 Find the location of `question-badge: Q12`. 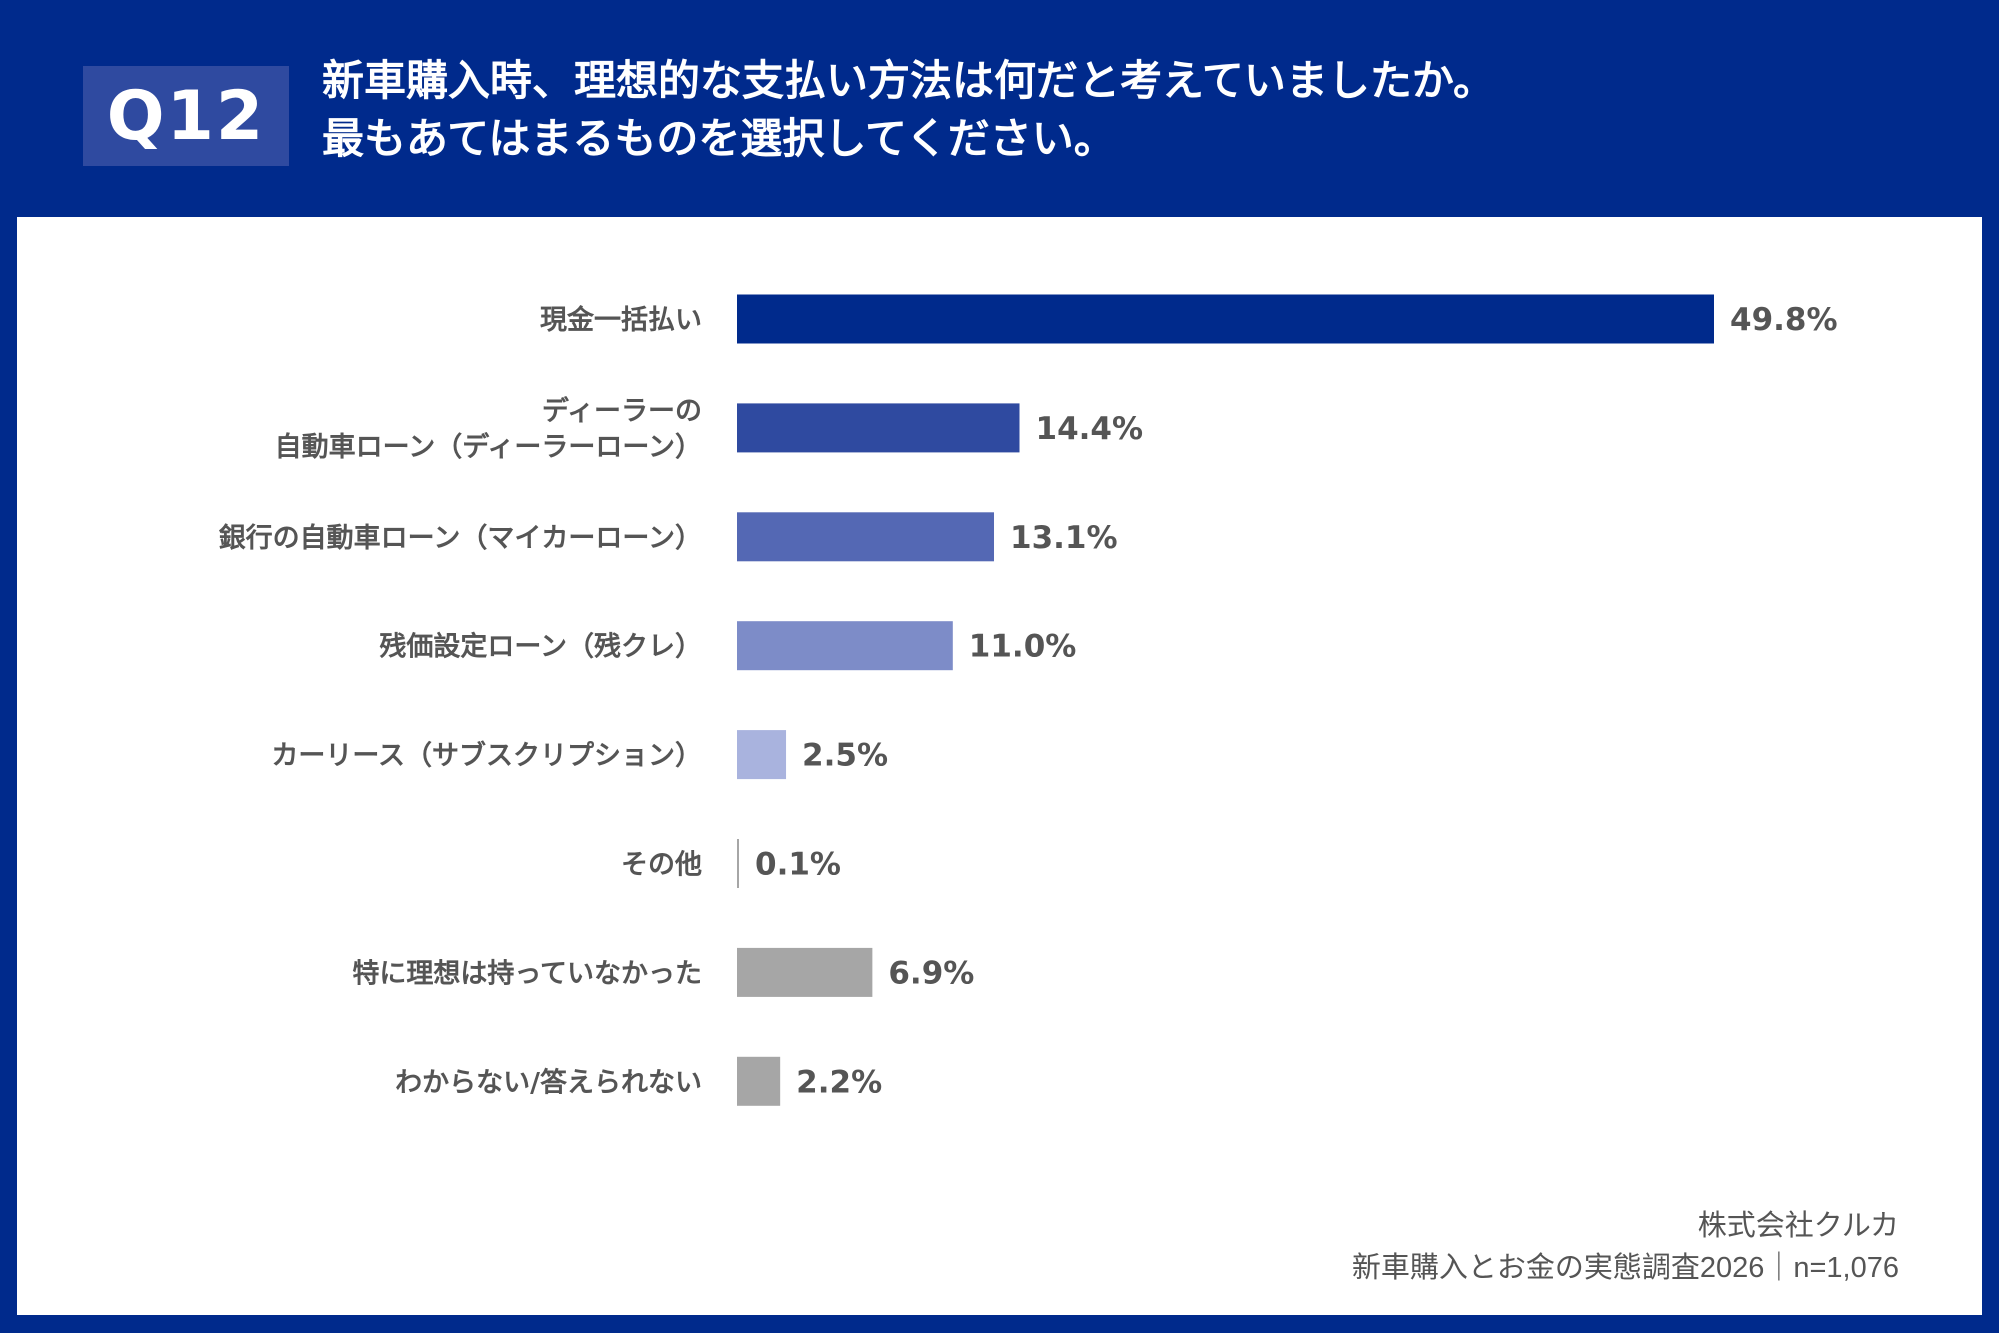

question-badge: Q12 is located at coordinates (186, 116).